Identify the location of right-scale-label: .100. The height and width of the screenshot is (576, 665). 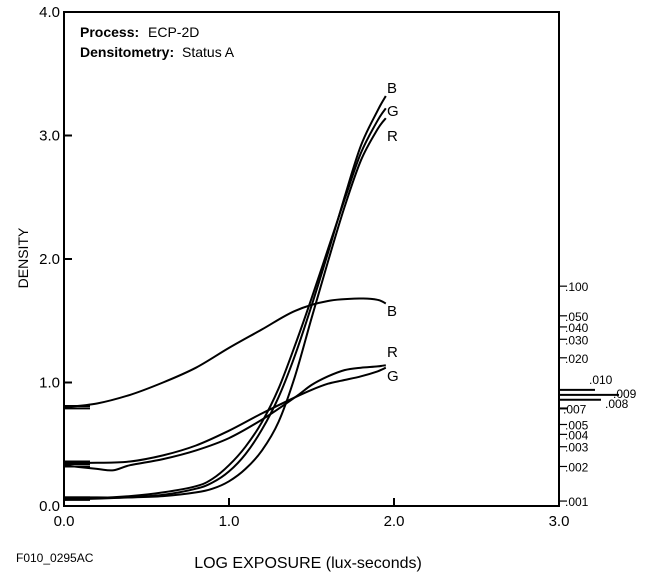
(577, 287).